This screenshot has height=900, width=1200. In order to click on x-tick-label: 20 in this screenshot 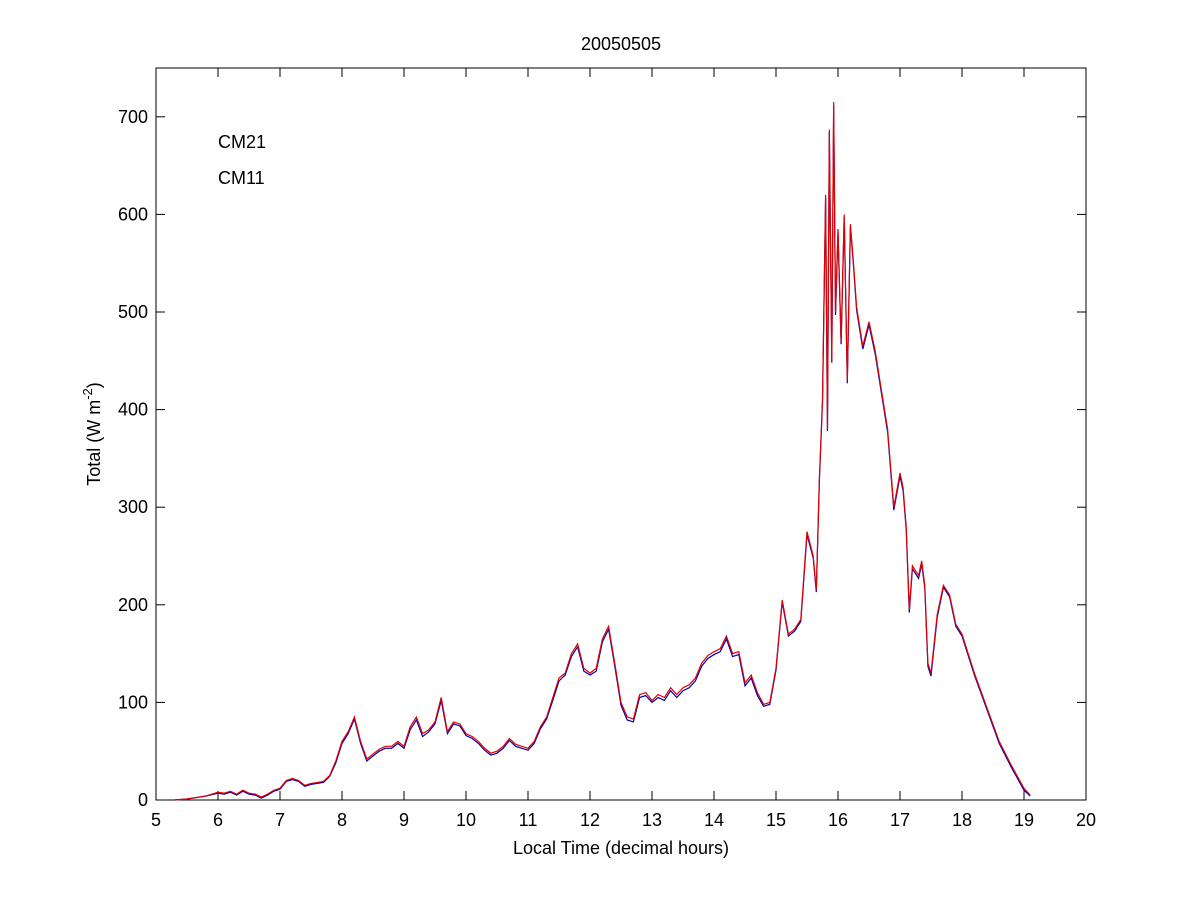, I will do `click(1086, 820)`.